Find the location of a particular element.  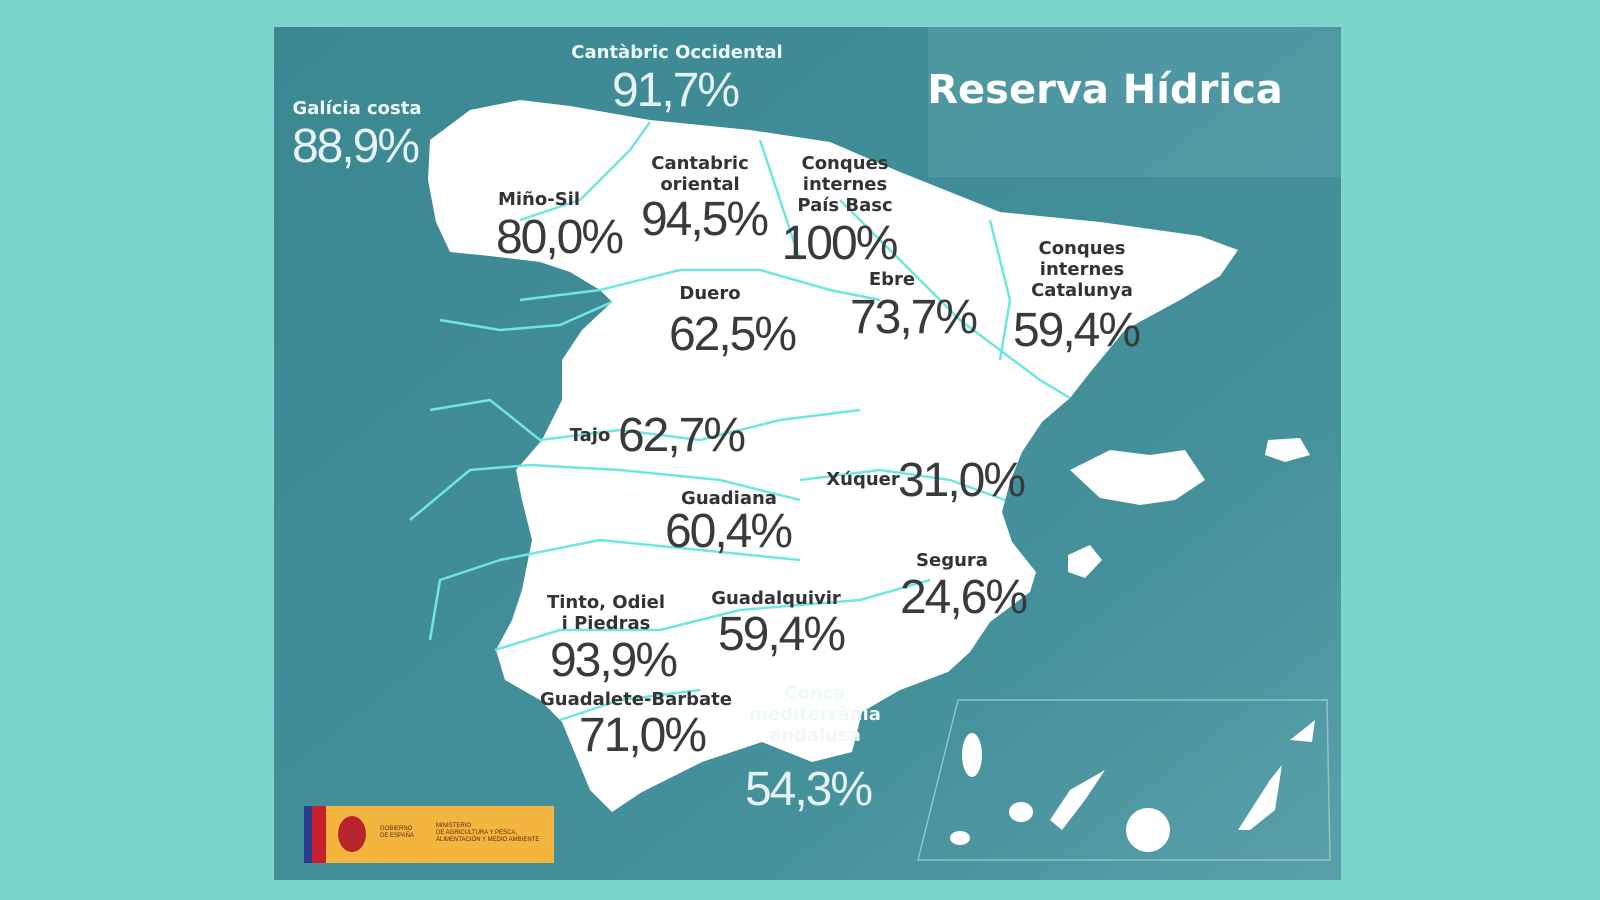

region-name: Guadiana is located at coordinates (729, 498).